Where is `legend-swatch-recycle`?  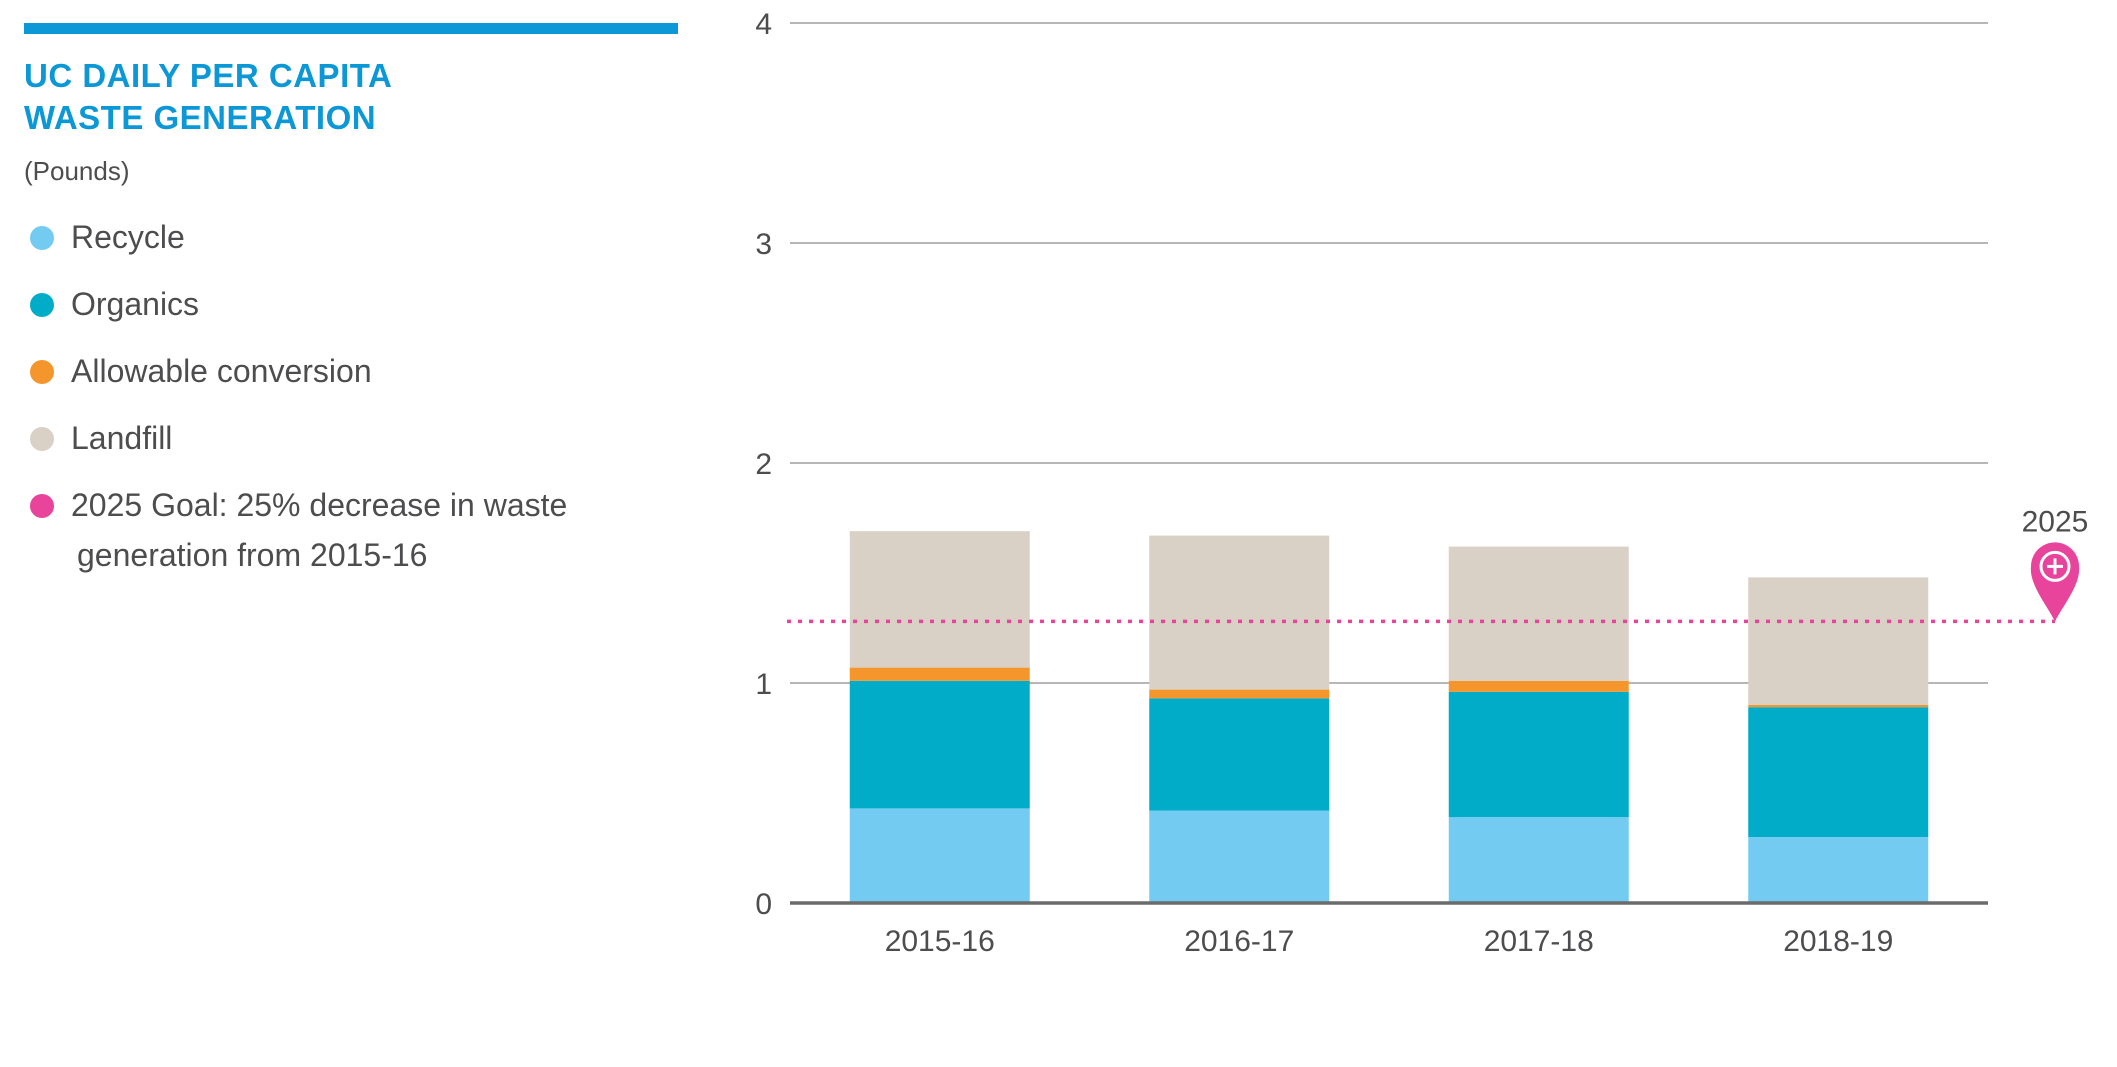 legend-swatch-recycle is located at coordinates (42, 238).